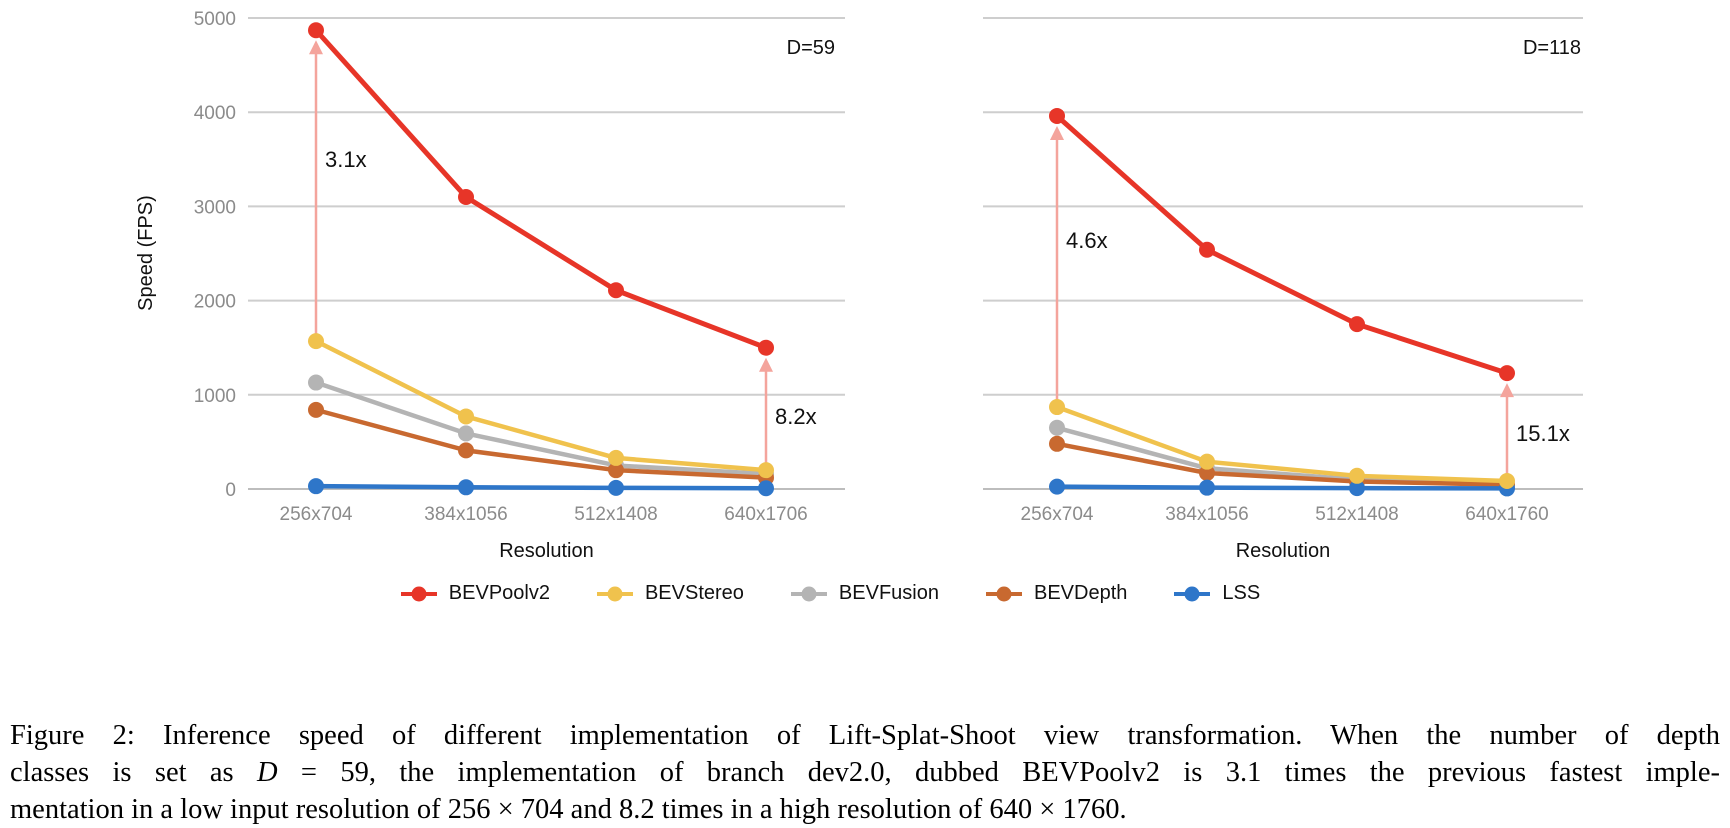 The height and width of the screenshot is (828, 1730). What do you see at coordinates (694, 593) in the screenshot?
I see `legend-label: BEVStereo` at bounding box center [694, 593].